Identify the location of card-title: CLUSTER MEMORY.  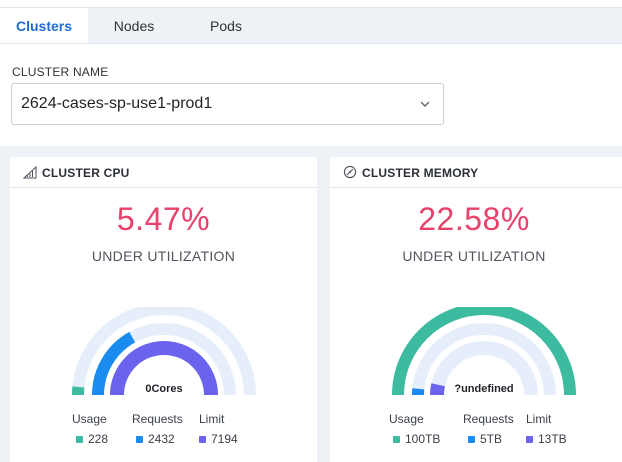
(420, 173).